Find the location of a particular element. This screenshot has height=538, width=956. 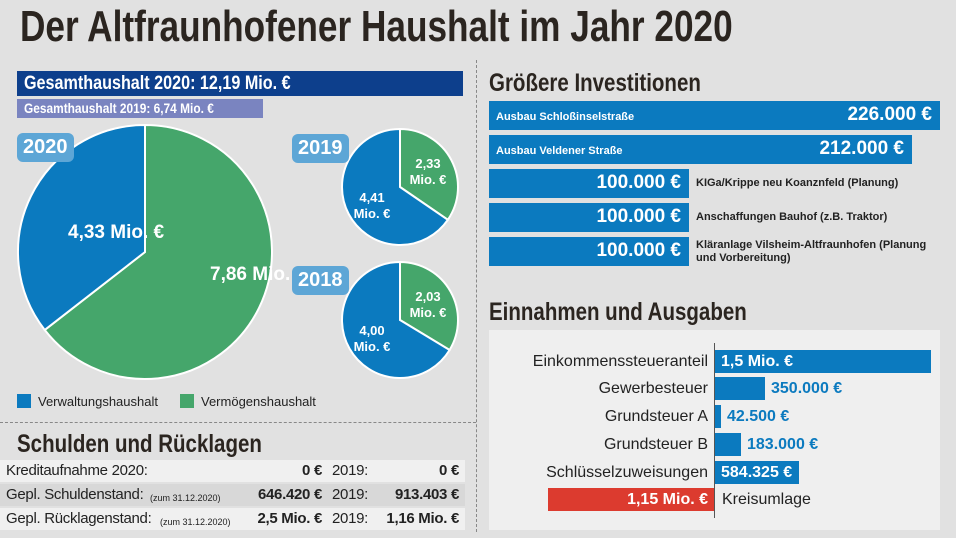

pie-value-label: 2,33 Mio. € is located at coordinates (428, 171).